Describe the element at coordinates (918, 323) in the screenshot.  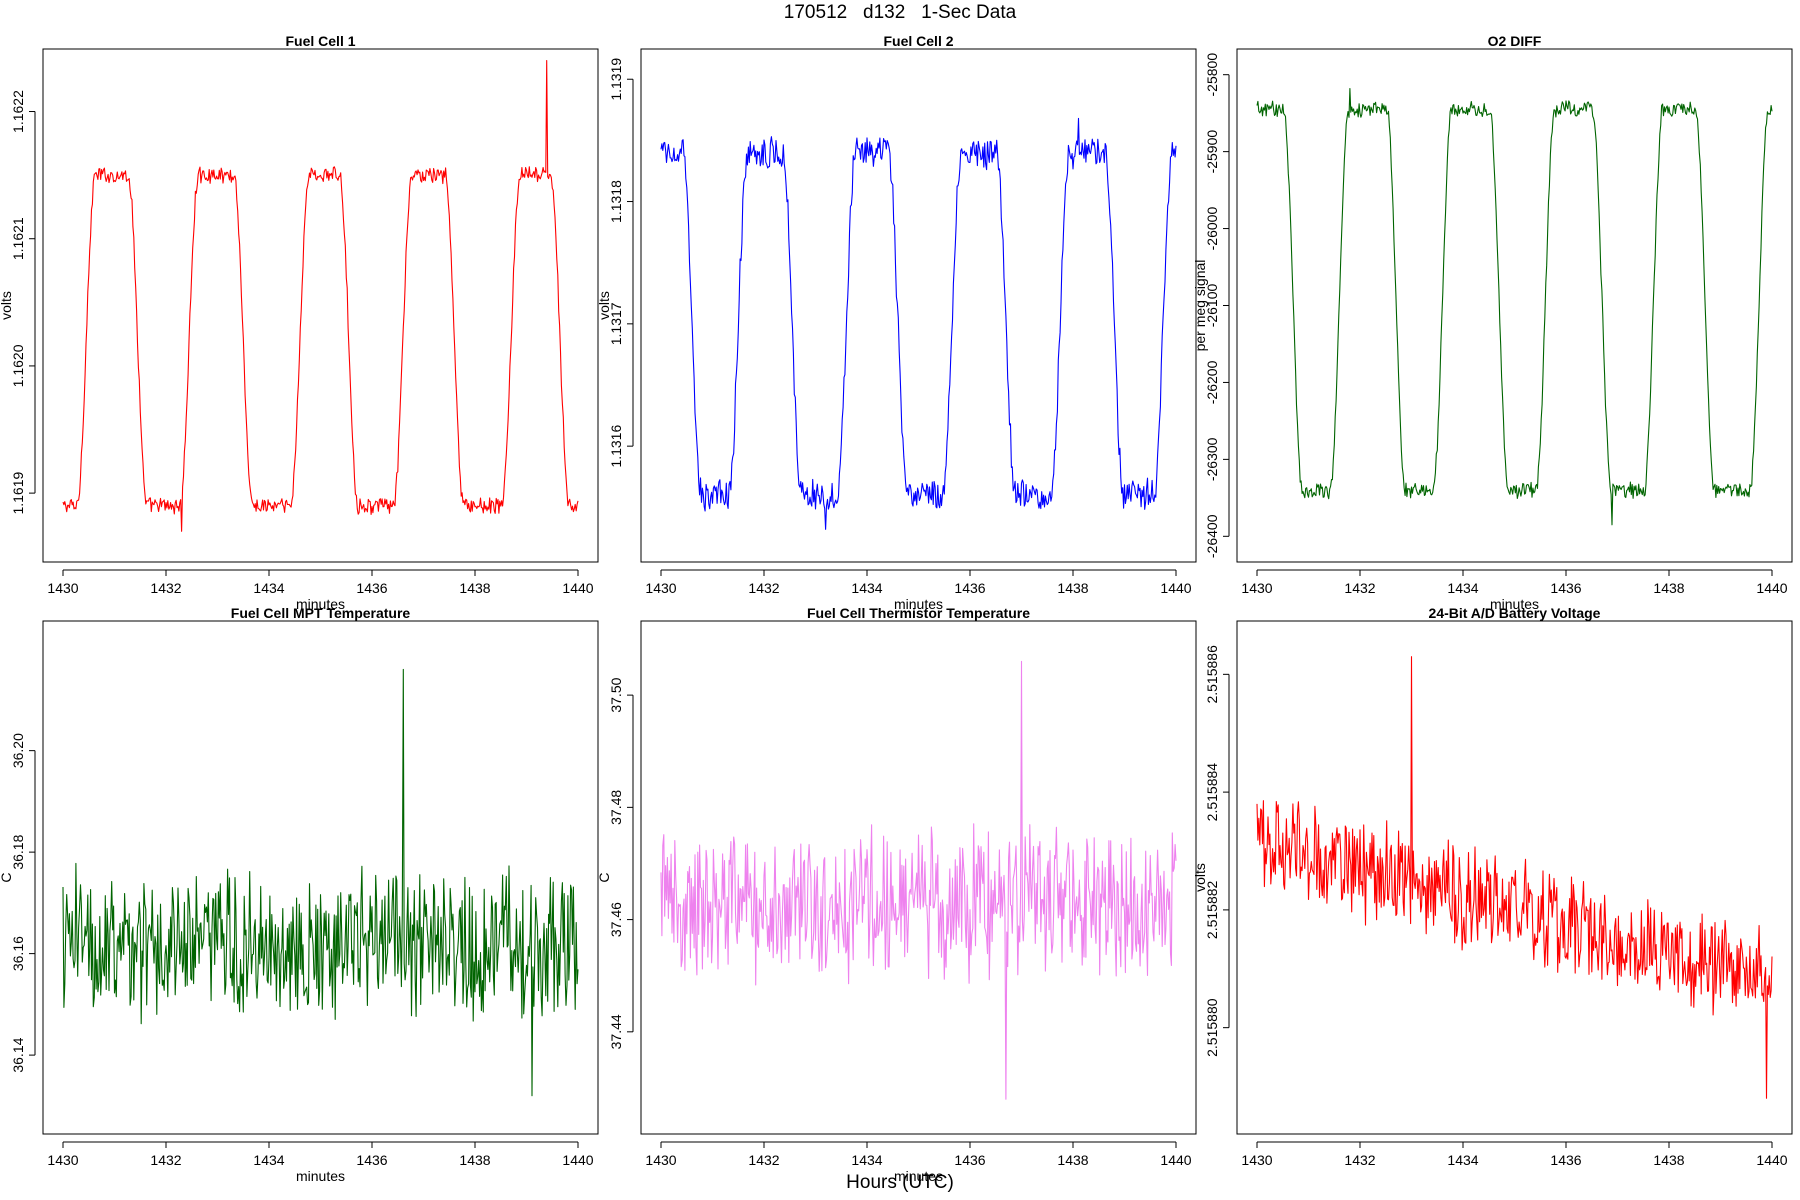
I see `fc2-series-line` at that location.